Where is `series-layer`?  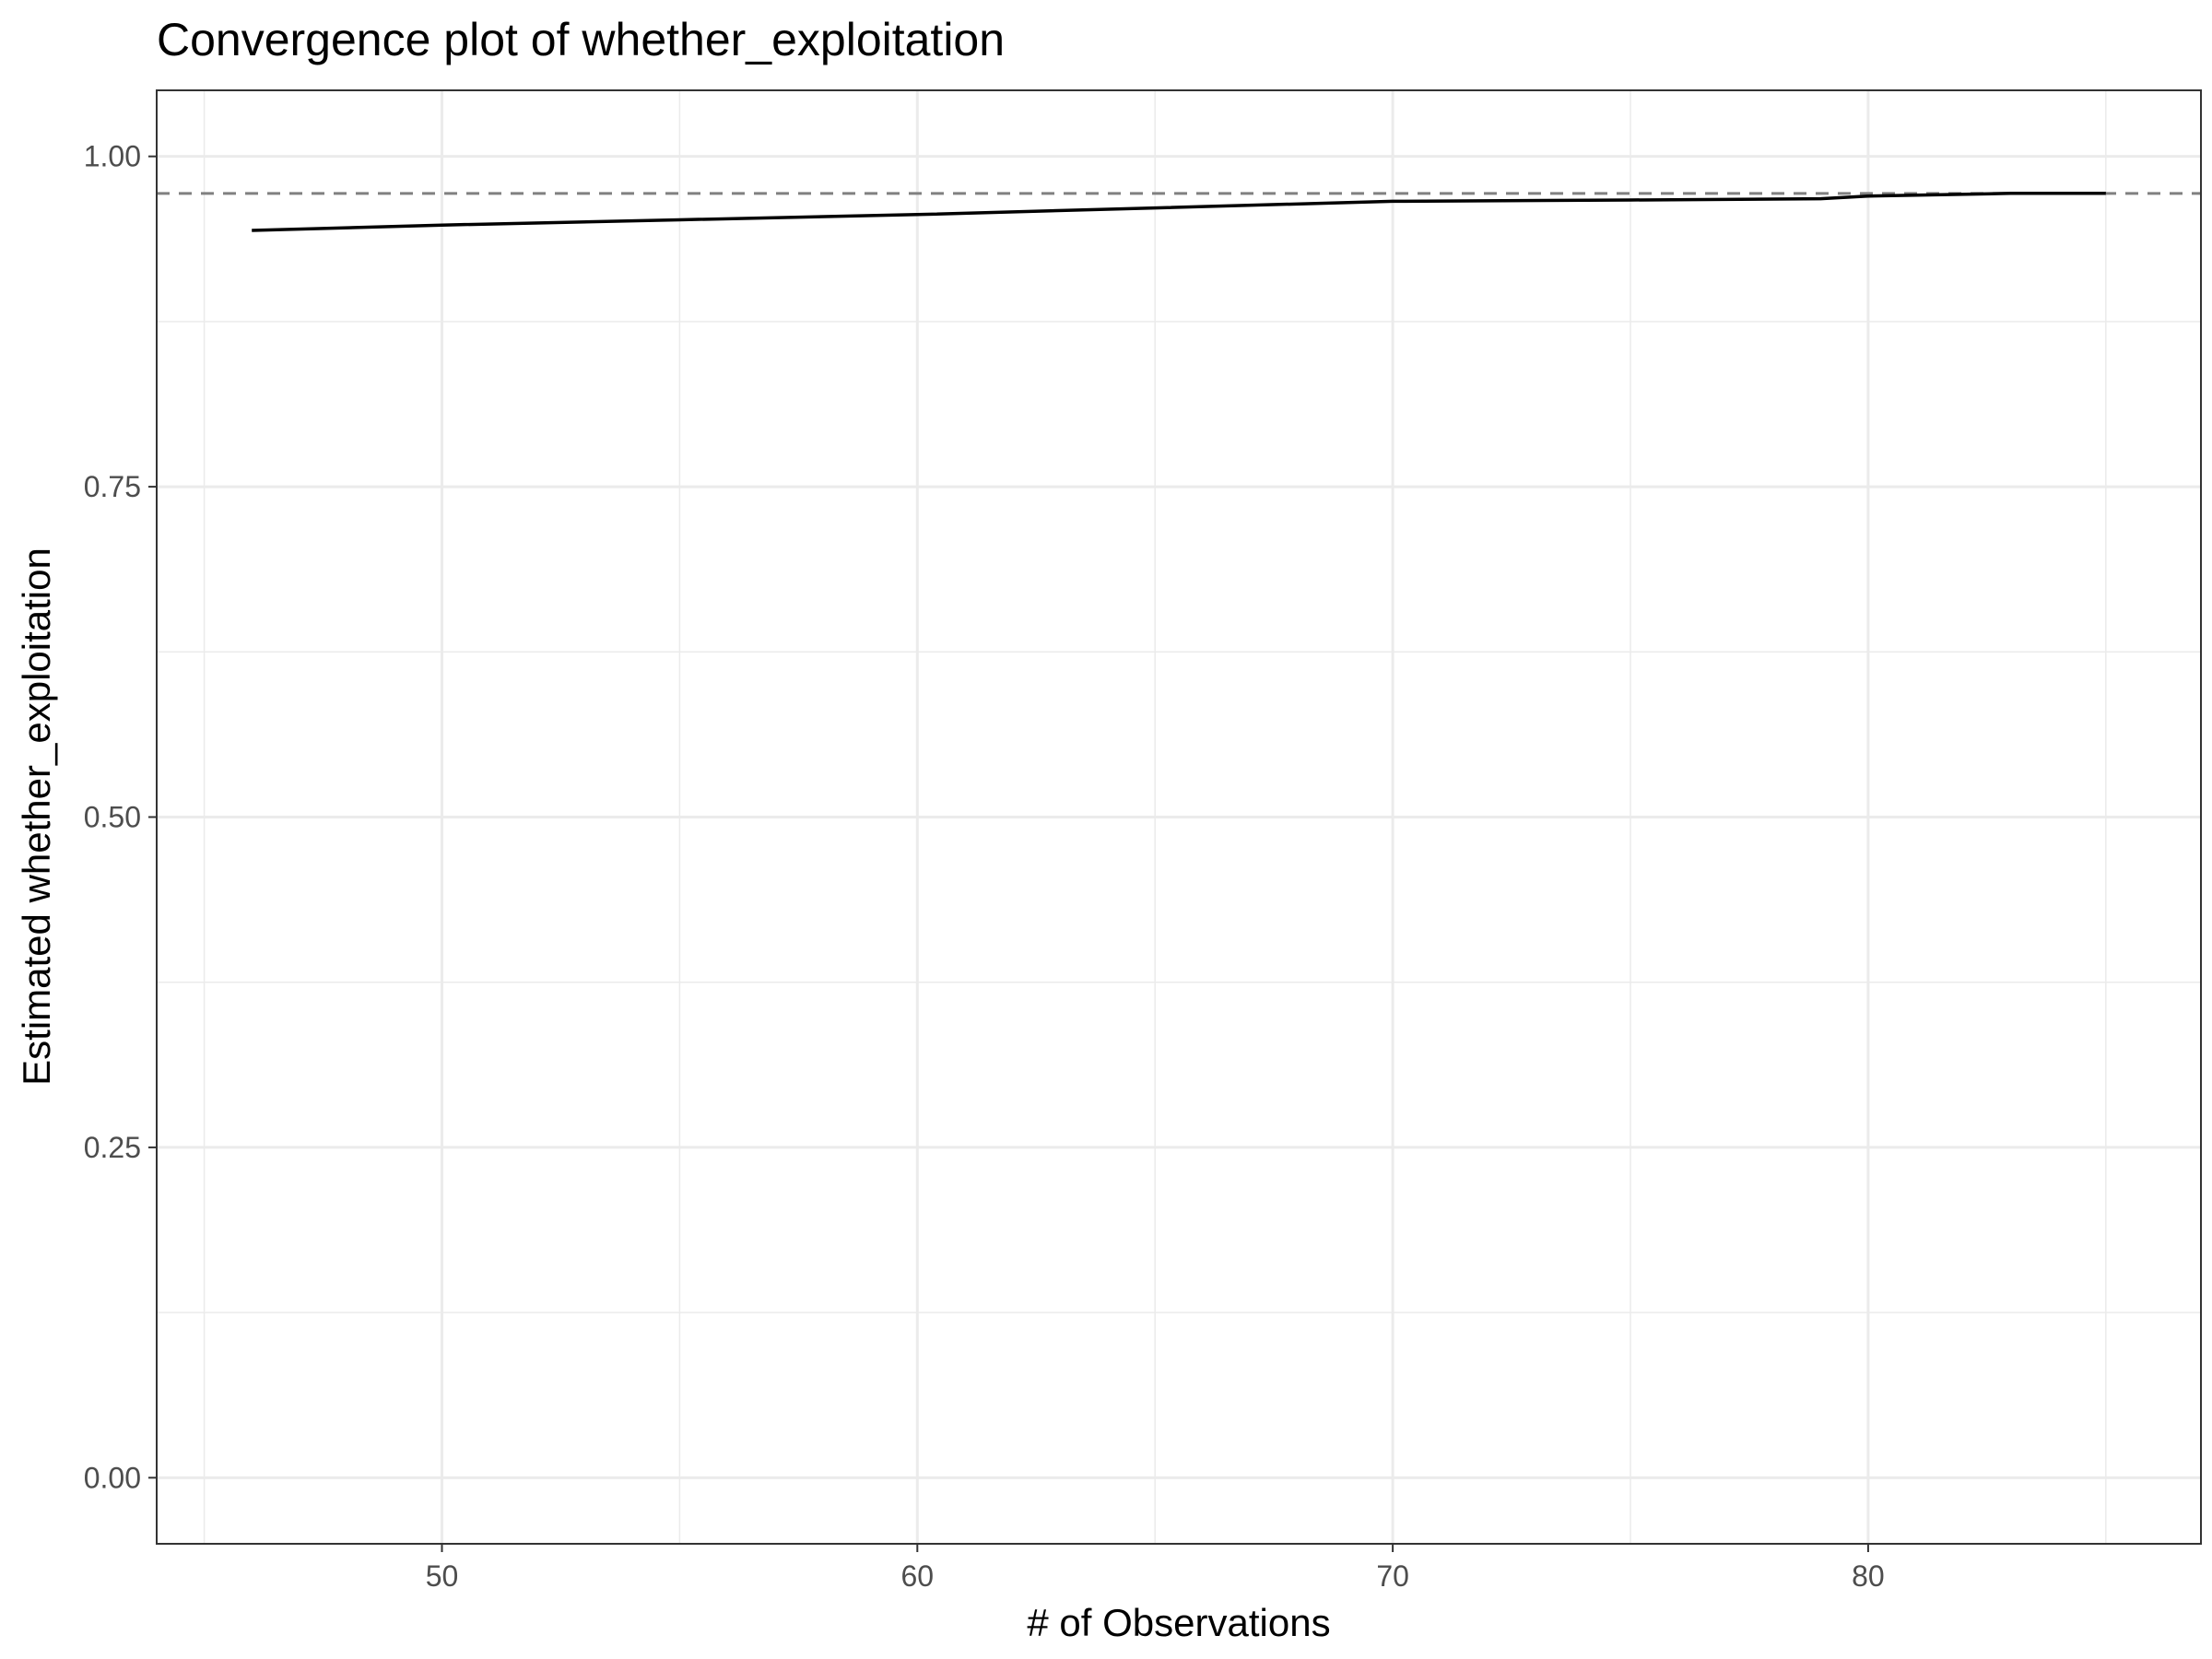 series-layer is located at coordinates (1179, 212).